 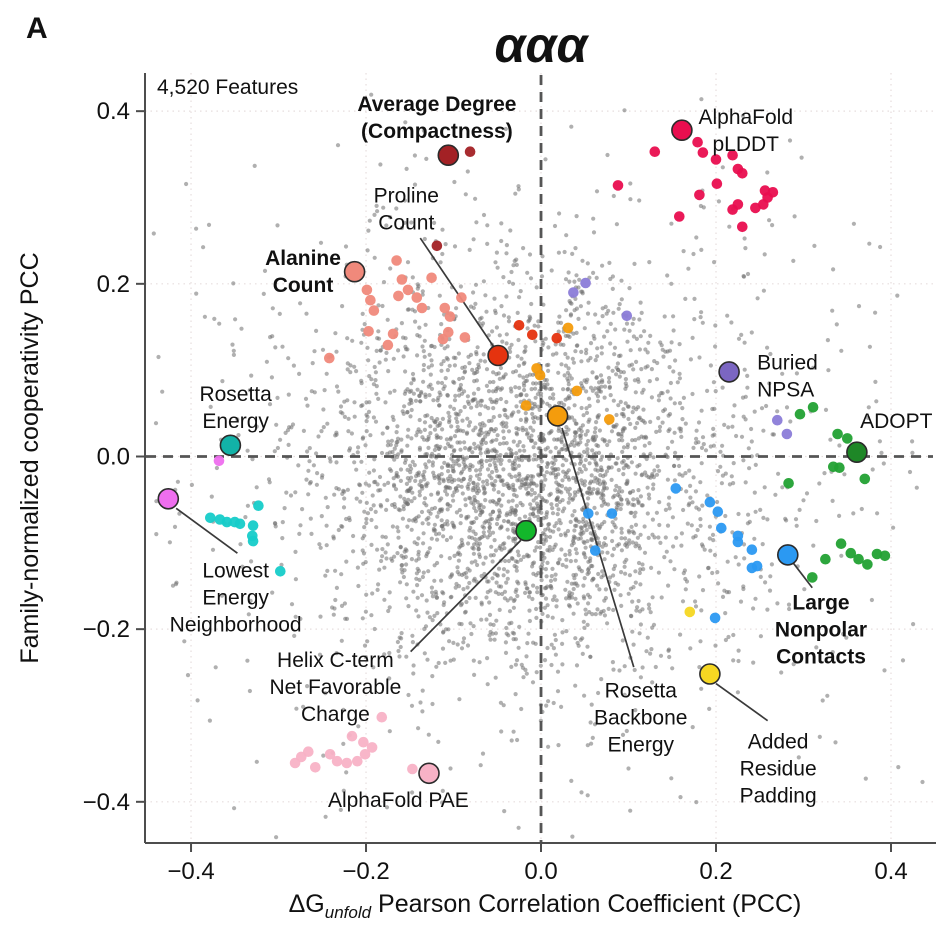 I want to click on buried-npsa-highlight-point, so click(x=729, y=372).